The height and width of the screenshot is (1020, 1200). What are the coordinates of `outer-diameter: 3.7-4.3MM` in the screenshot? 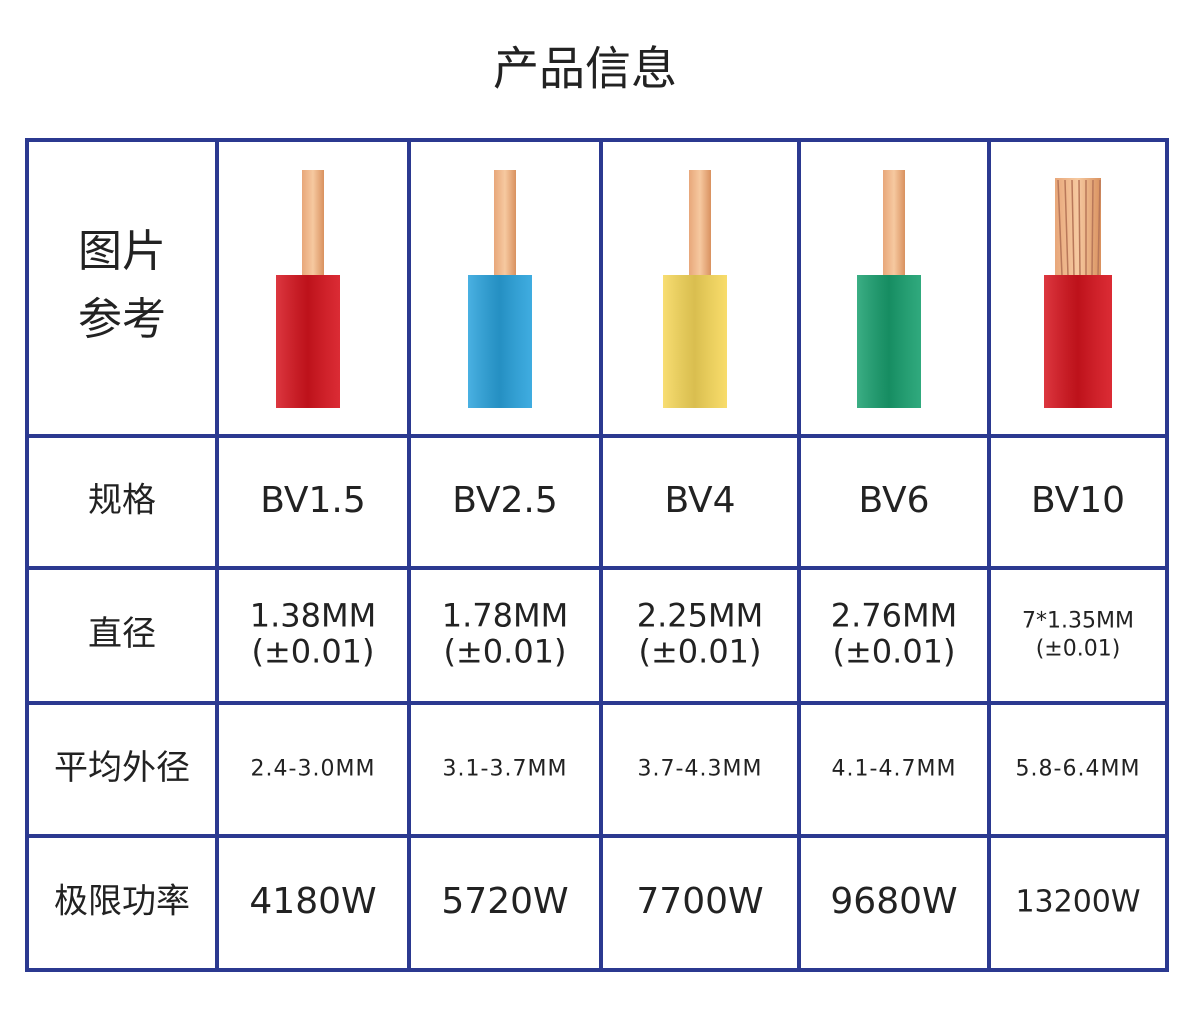 It's located at (700, 769).